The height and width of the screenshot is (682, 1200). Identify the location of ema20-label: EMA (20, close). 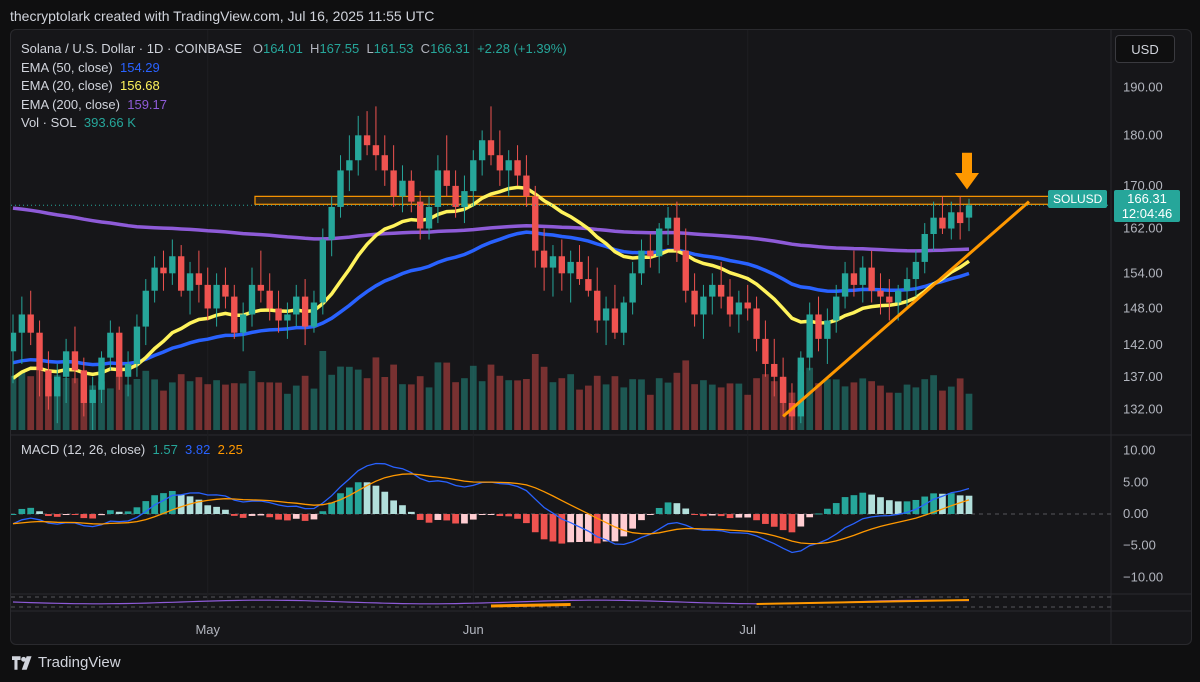
(67, 85).